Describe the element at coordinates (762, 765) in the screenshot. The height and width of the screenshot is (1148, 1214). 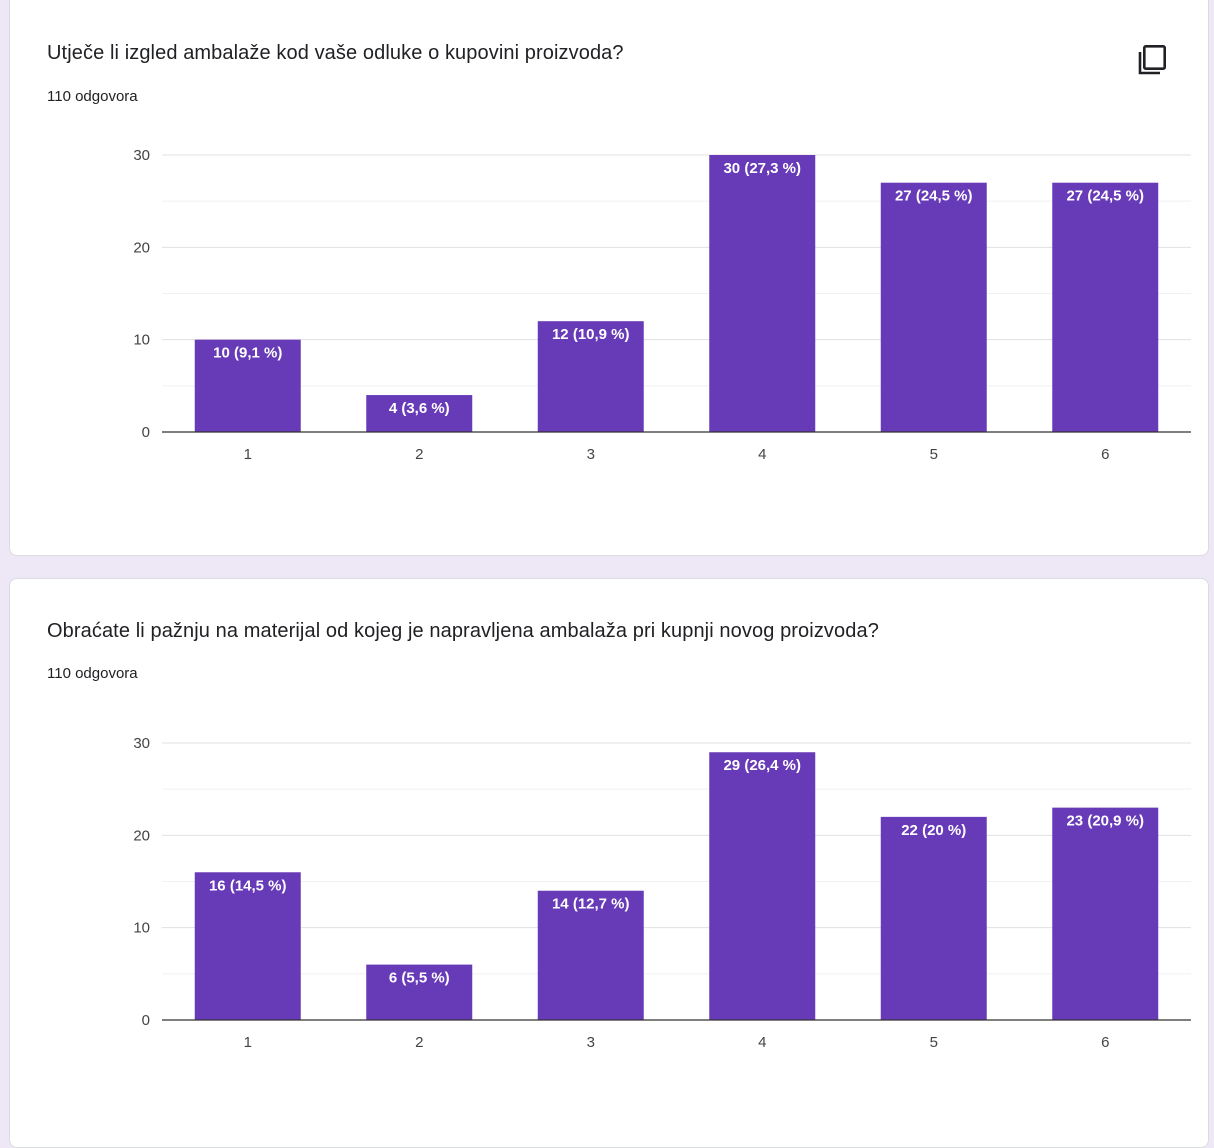
I see `bar-data-label: 29 (26,4 %)` at that location.